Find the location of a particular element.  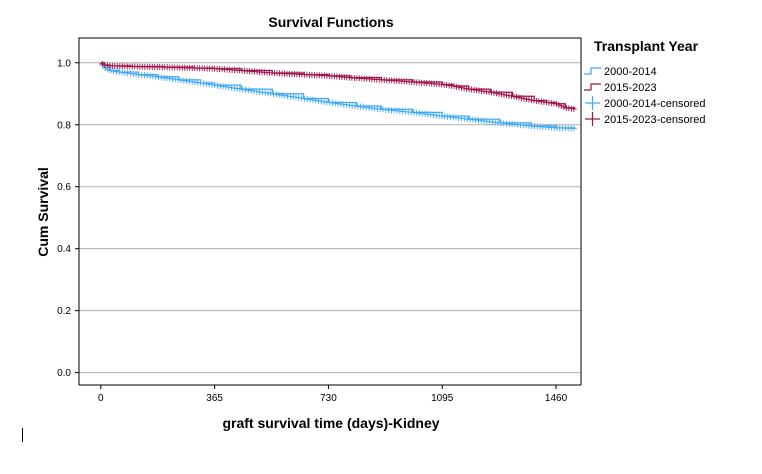

y-axis-ticks: 0.0 0.2 0.4 0.6 0.8 1.0 is located at coordinates (68, 218).